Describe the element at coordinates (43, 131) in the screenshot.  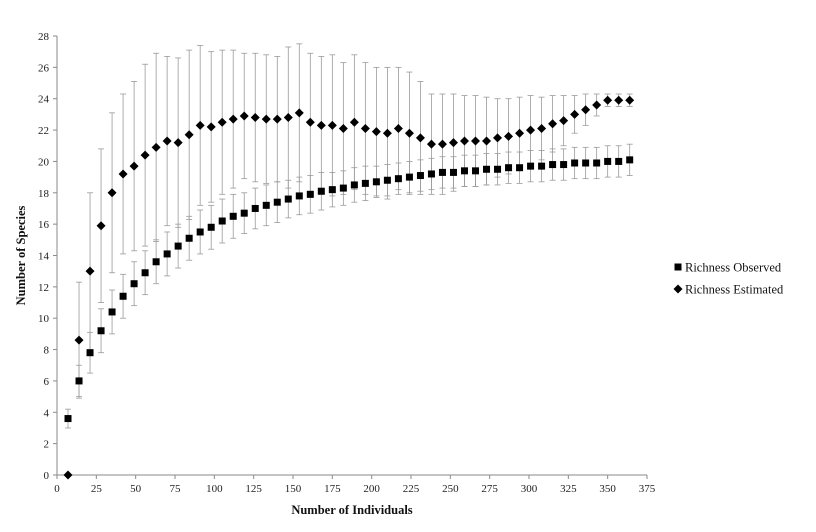
I see `y-tick-label: 22` at that location.